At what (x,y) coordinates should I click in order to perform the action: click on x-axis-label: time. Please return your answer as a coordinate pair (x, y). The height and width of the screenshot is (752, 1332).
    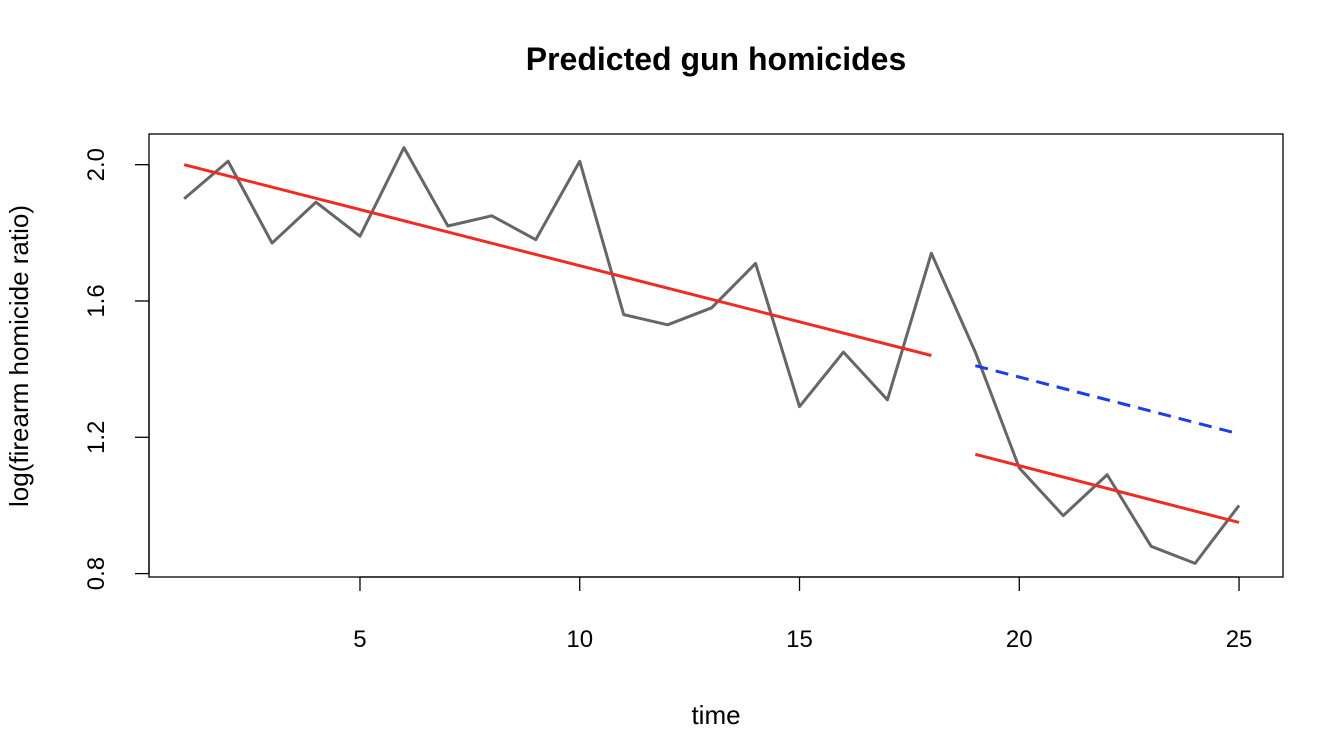
    Looking at the image, I should click on (715, 715).